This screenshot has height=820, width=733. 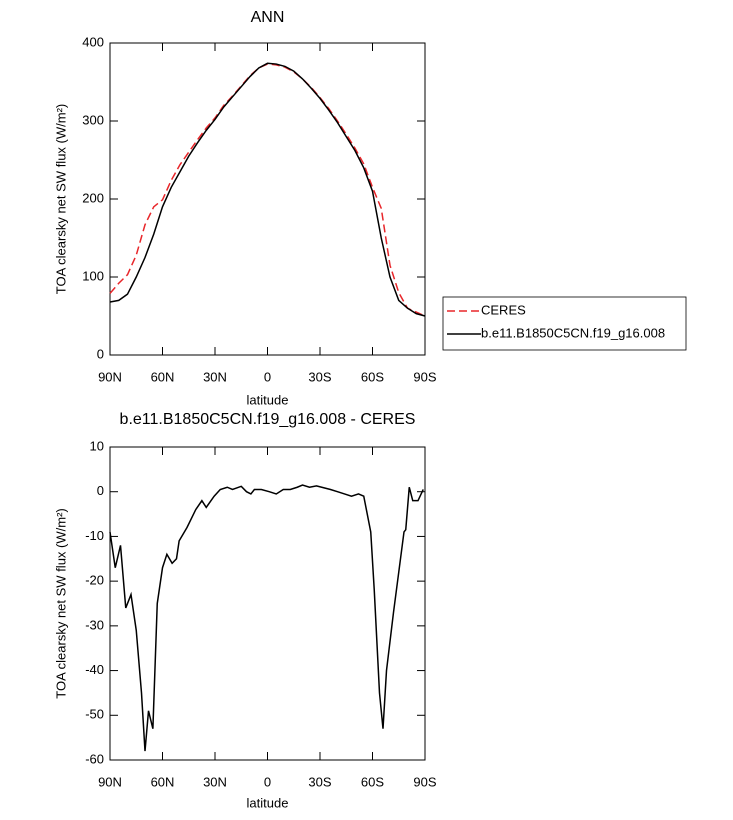 I want to click on y-tick-label: 300, so click(x=93, y=119).